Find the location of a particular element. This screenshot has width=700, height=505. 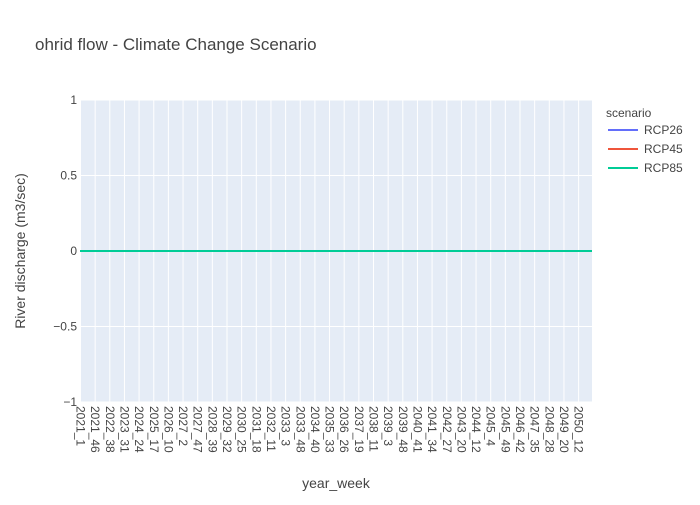

legend-label: RCP26 is located at coordinates (663, 130).